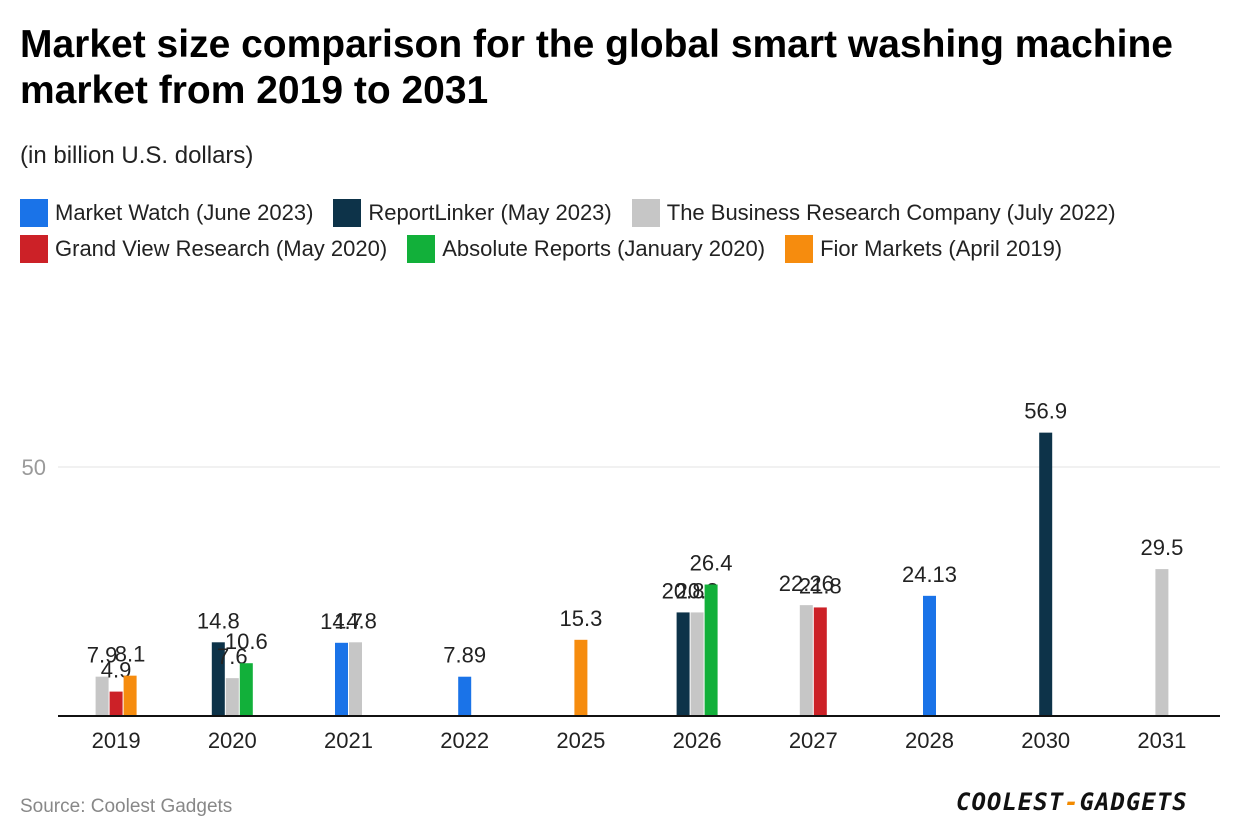 The image size is (1240, 840). Describe the element at coordinates (232, 740) in the screenshot. I see `x-tick-label-2020: 2020` at that location.